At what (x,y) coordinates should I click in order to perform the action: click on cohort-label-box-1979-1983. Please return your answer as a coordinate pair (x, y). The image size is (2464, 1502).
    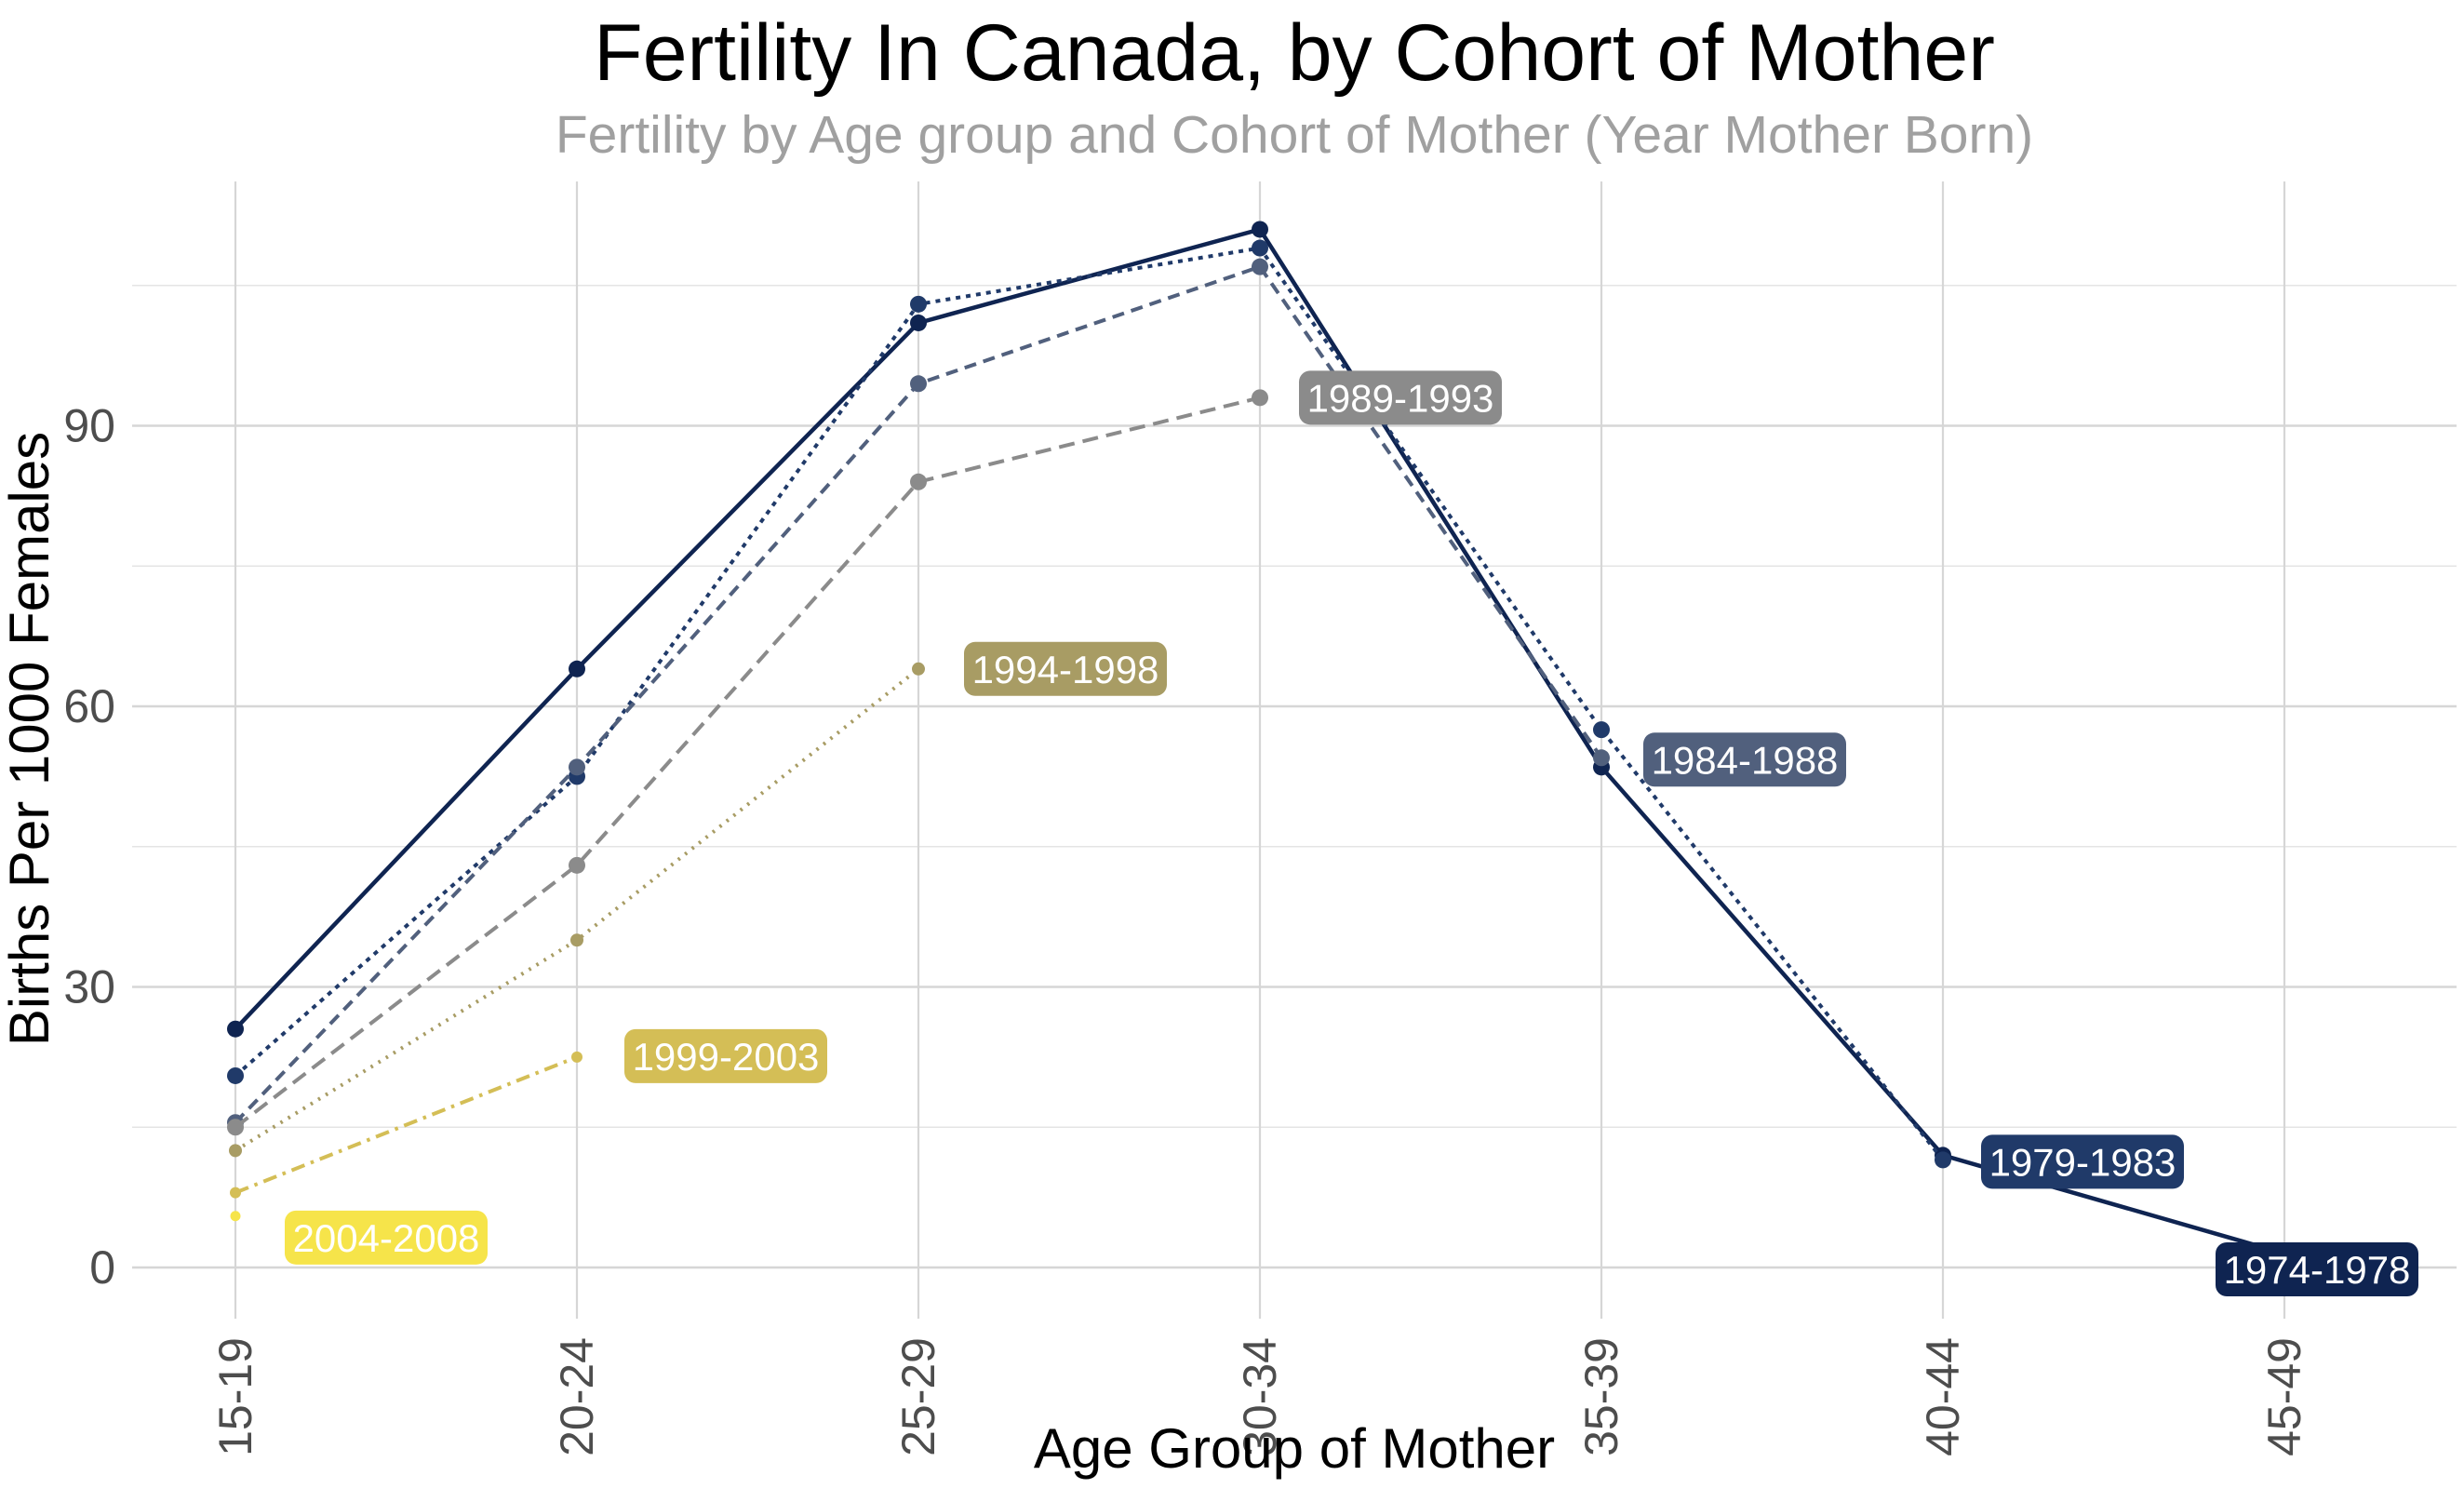
    Looking at the image, I should click on (2082, 1161).